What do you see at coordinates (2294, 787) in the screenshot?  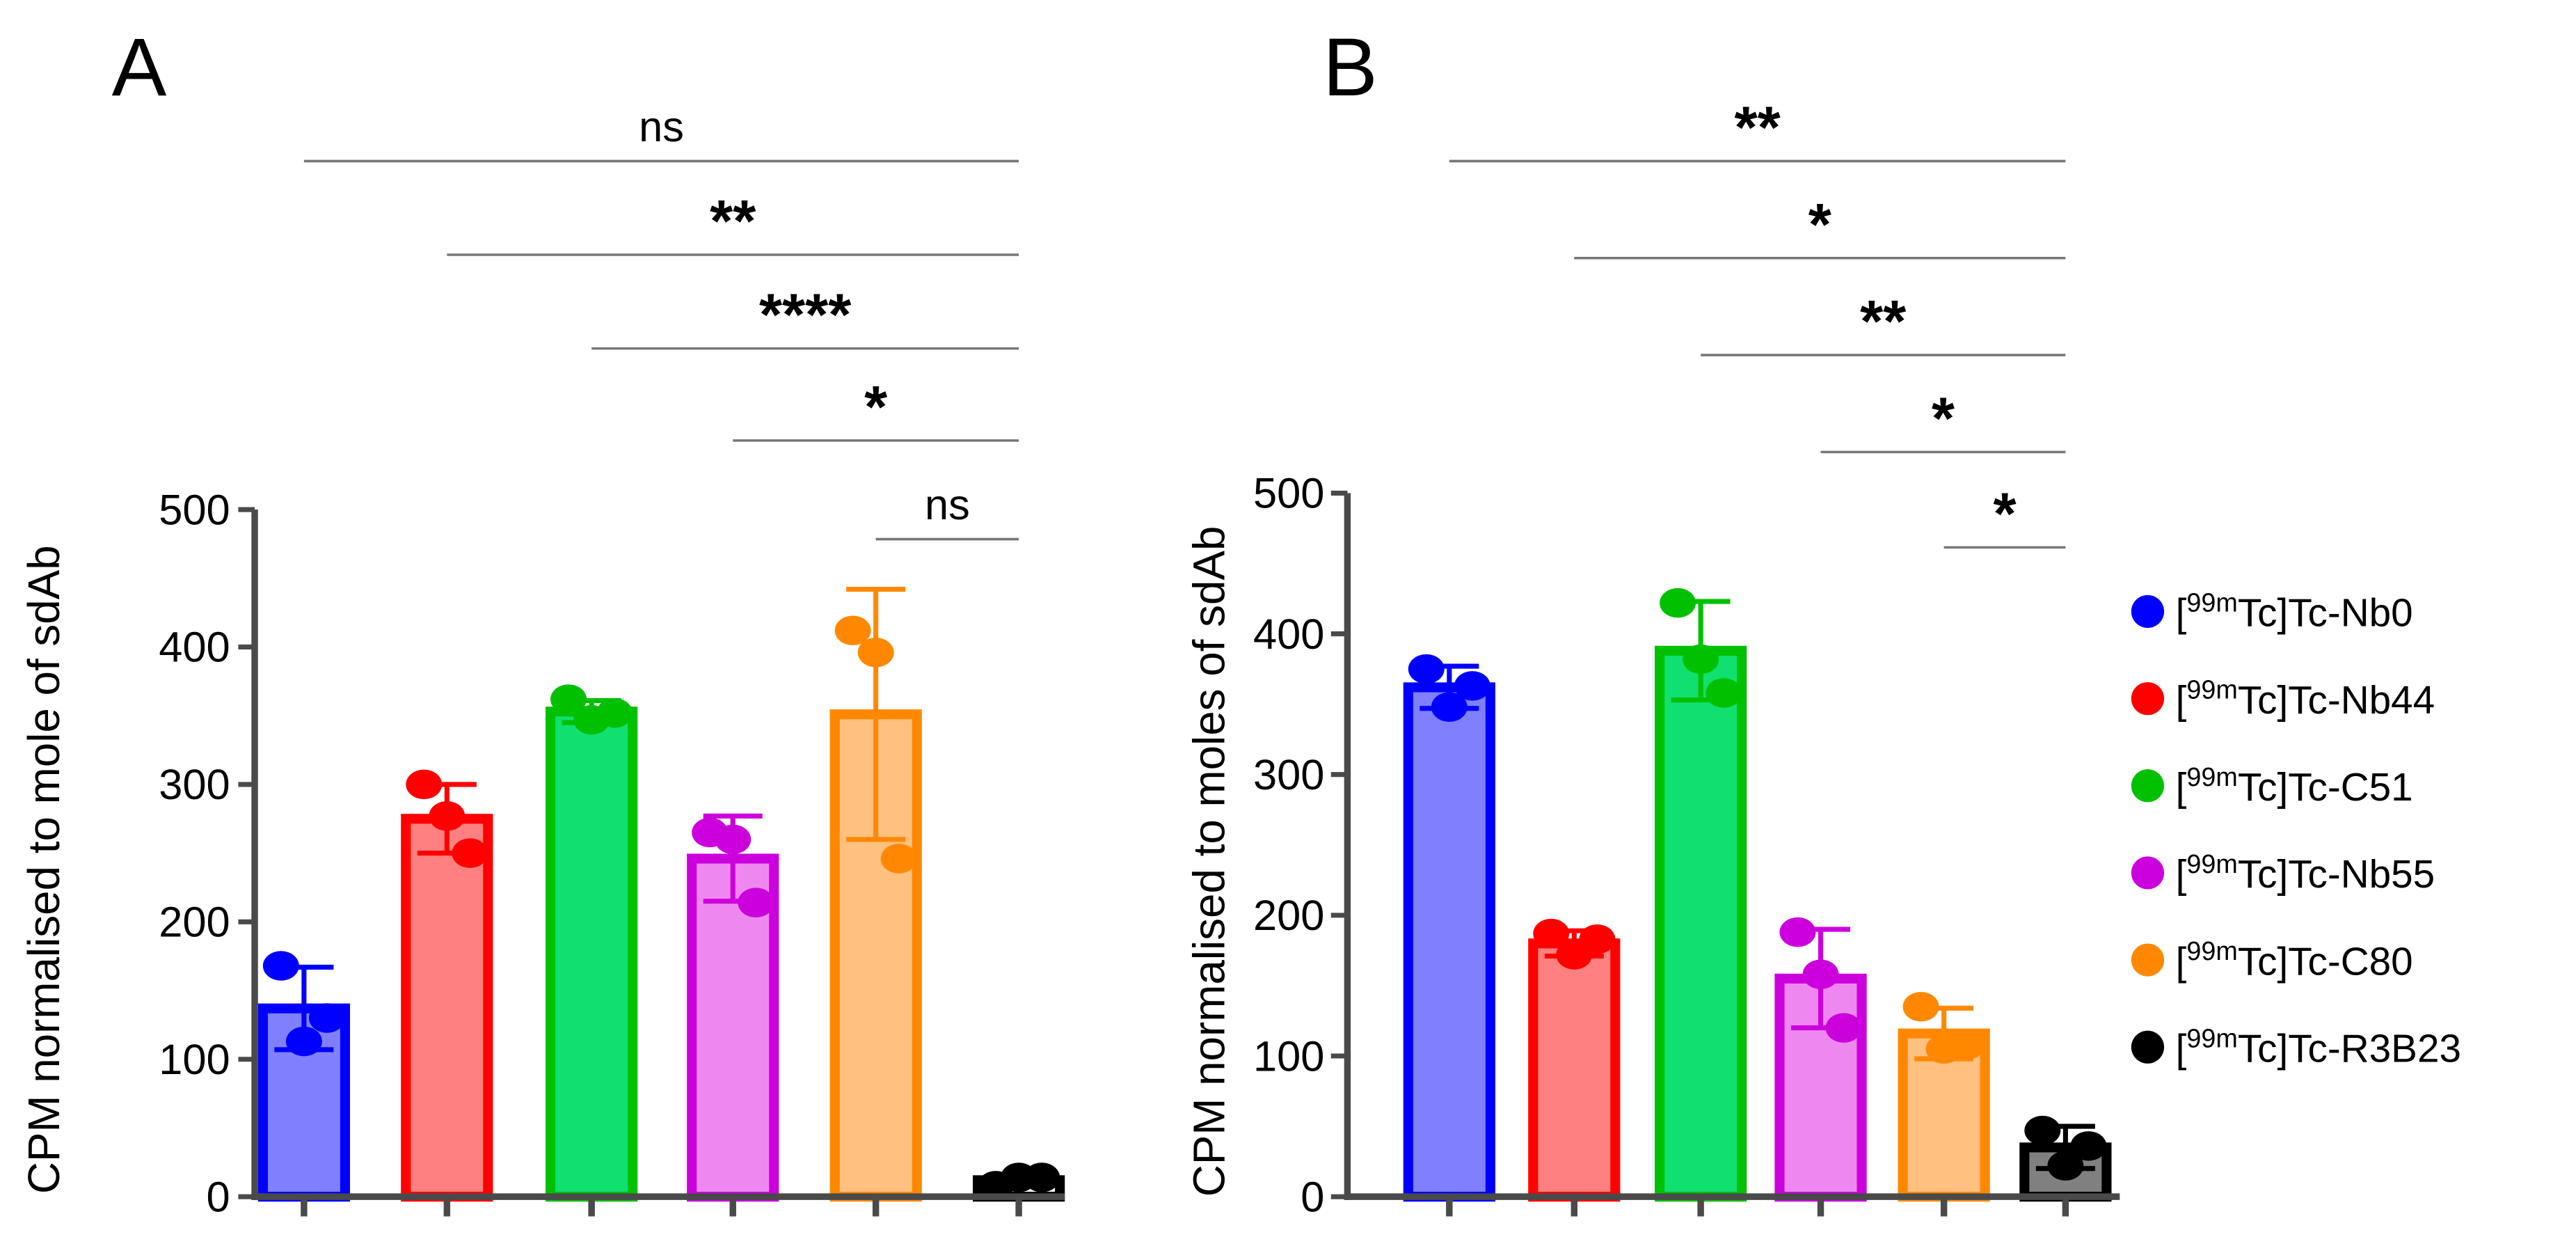 I see `legend-label: [99mTc]Tc-C51` at bounding box center [2294, 787].